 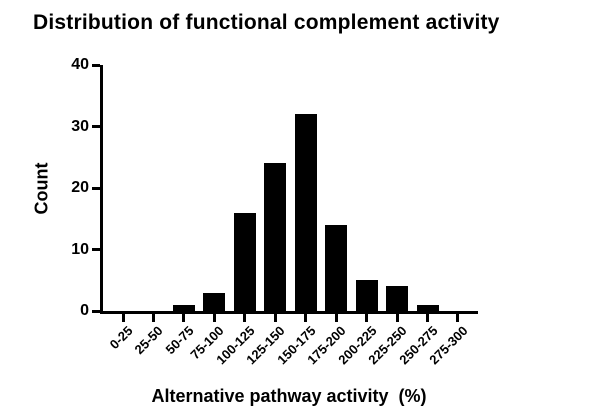 I want to click on y-tick-label: 10, so click(x=80, y=249).